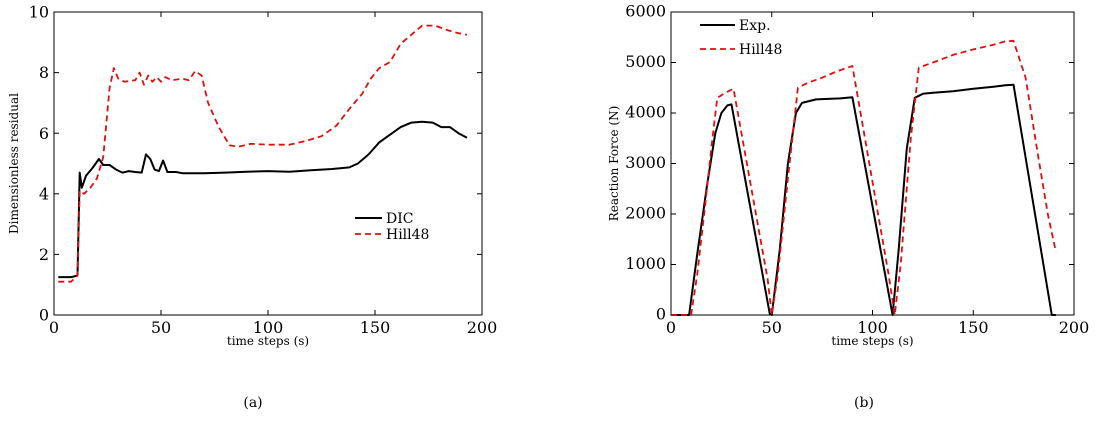 Image resolution: width=1101 pixels, height=423 pixels. I want to click on chart-a-y-tick-label: 2, so click(44, 254).